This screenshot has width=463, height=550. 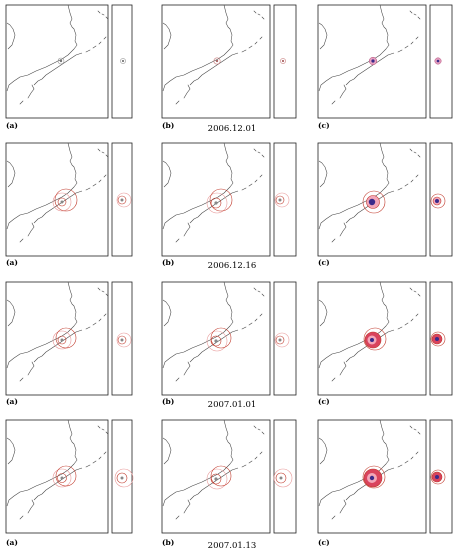 I want to click on panel-b-row-3: (b), so click(x=229, y=343).